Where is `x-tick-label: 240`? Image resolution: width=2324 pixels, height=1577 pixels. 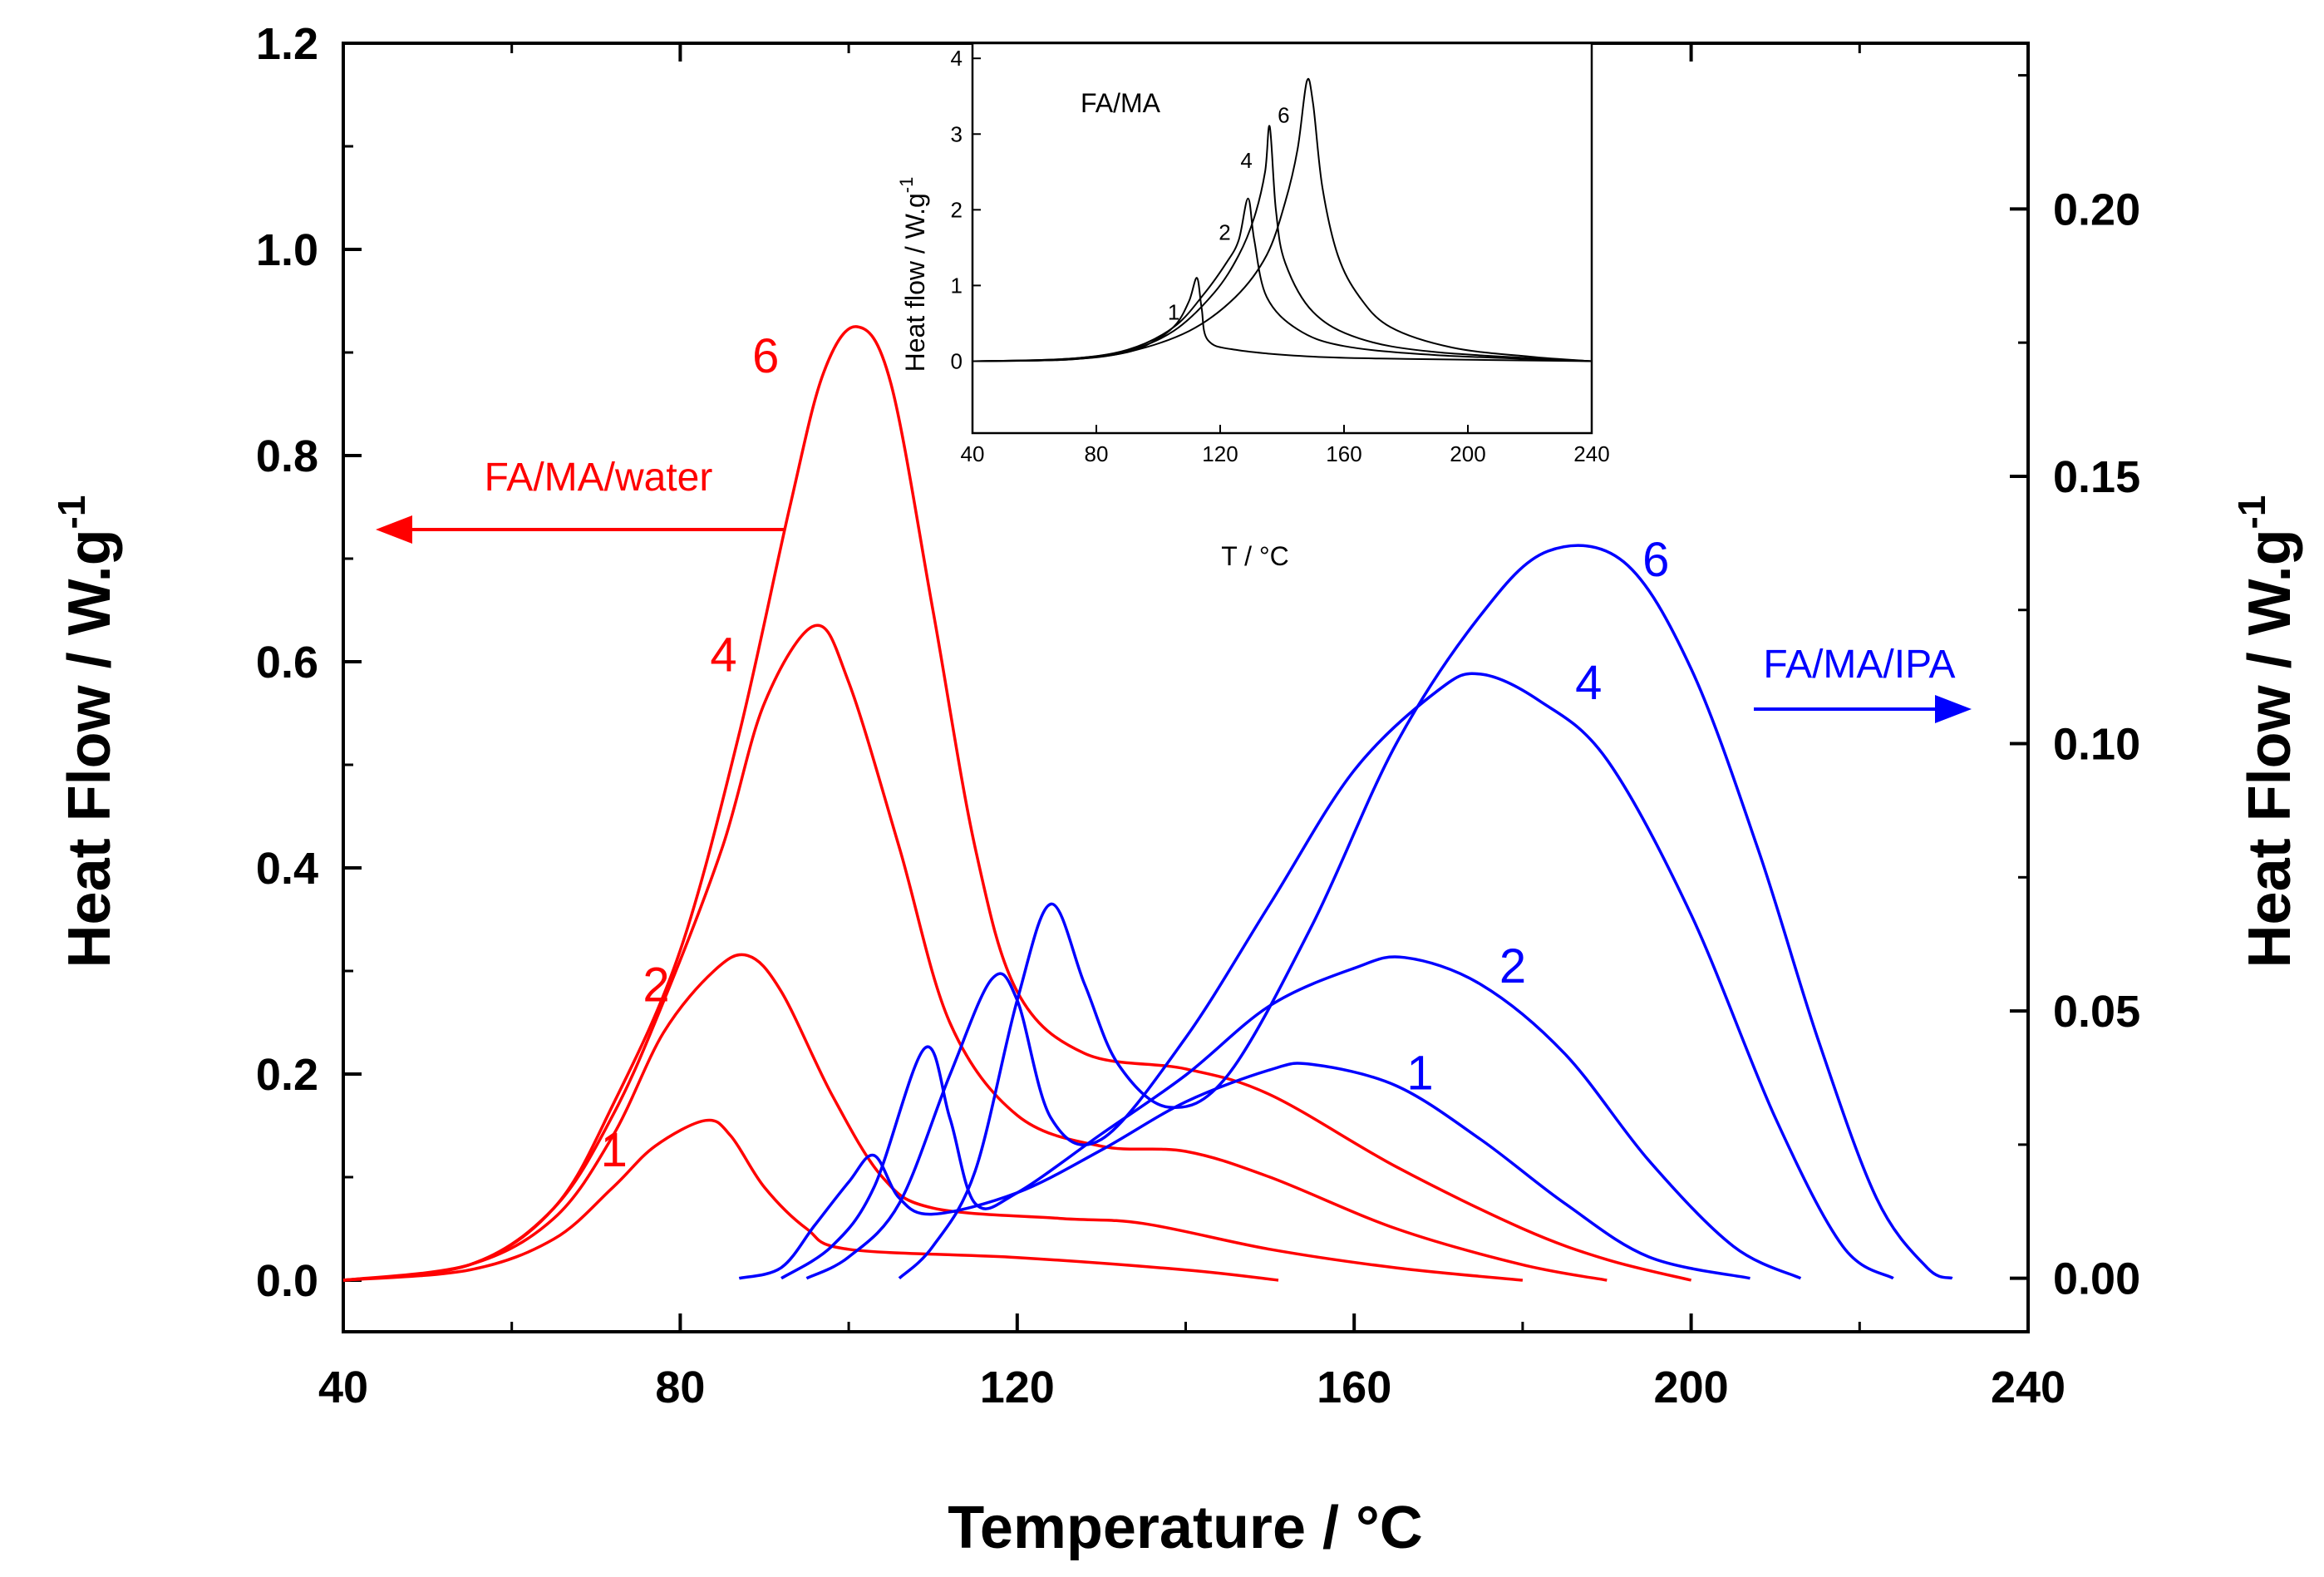 x-tick-label: 240 is located at coordinates (2029, 1387).